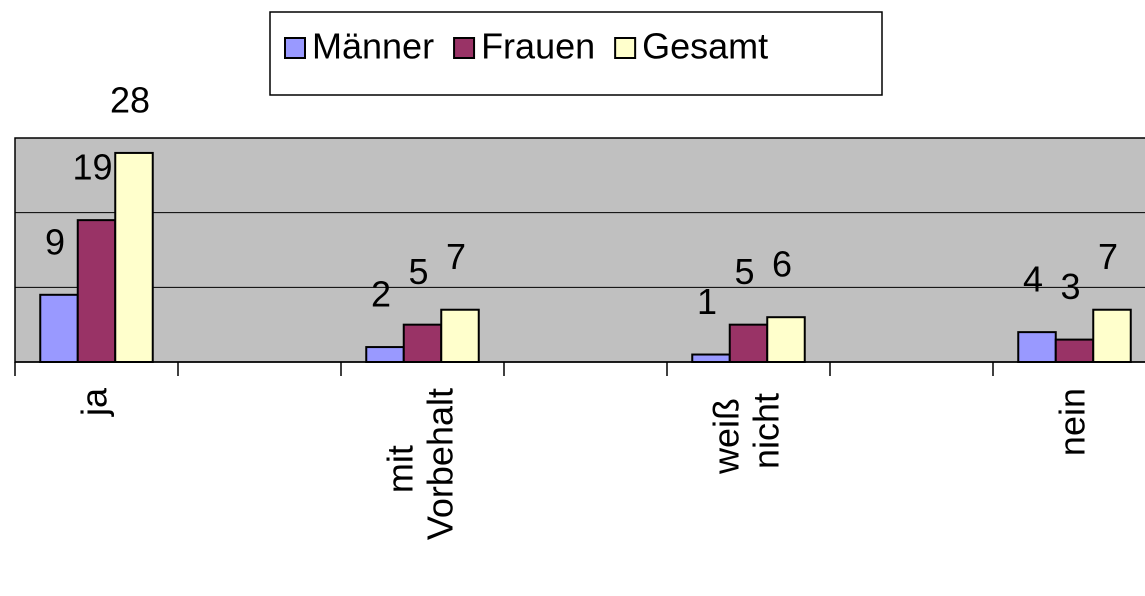 Image resolution: width=1145 pixels, height=596 pixels. Describe the element at coordinates (1033, 279) in the screenshot. I see `data-label: 4` at that location.